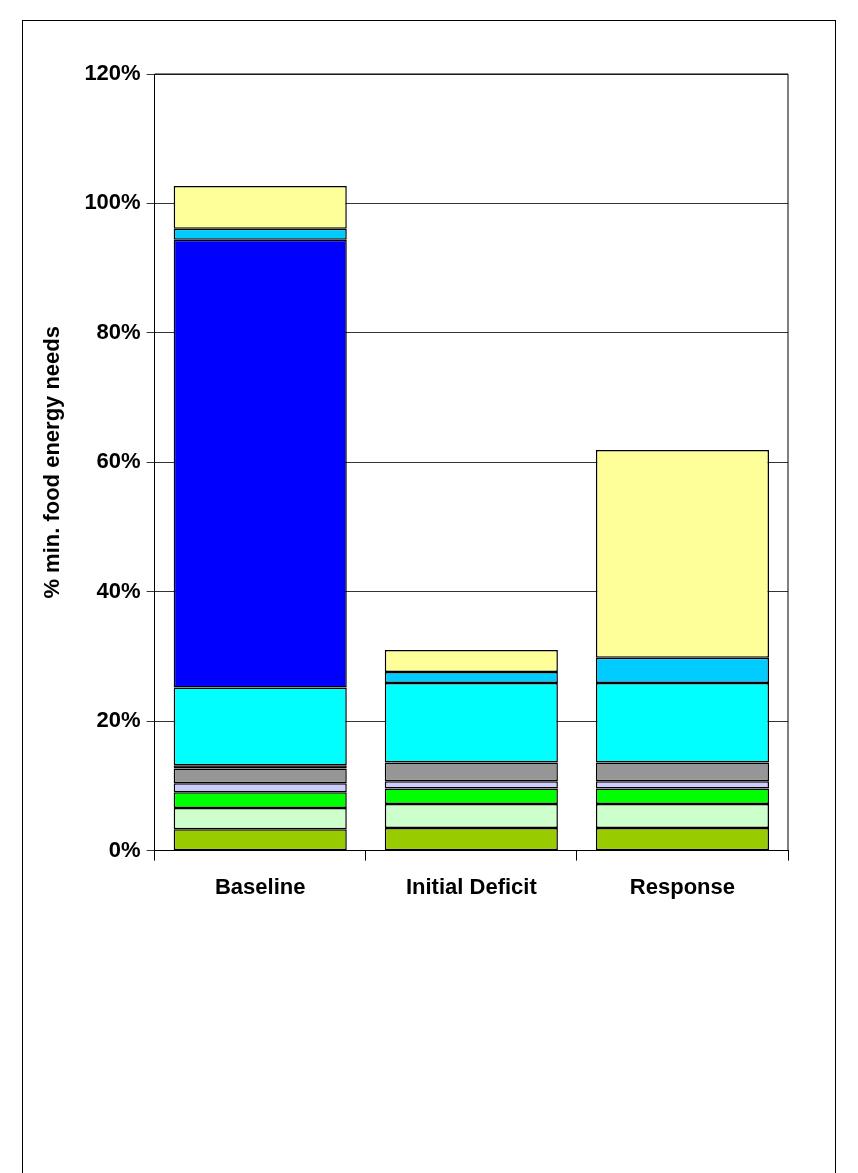 Image resolution: width=858 pixels, height=1173 pixels. I want to click on y-tick-label: 100%, so click(112, 202).